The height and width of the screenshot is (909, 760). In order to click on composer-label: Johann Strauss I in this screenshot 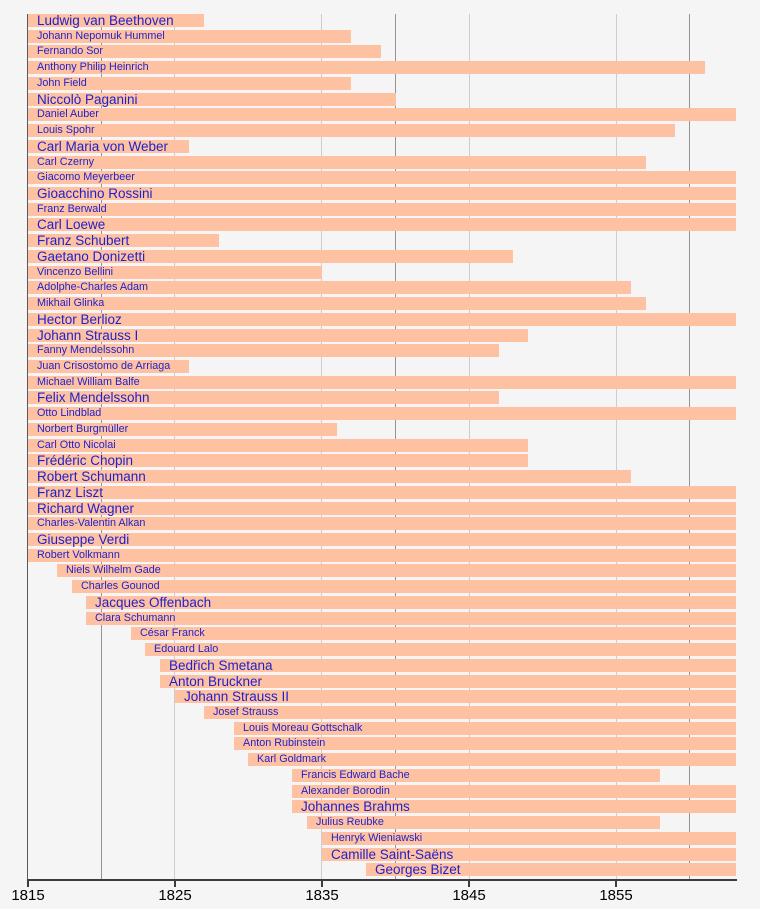, I will do `click(88, 335)`.